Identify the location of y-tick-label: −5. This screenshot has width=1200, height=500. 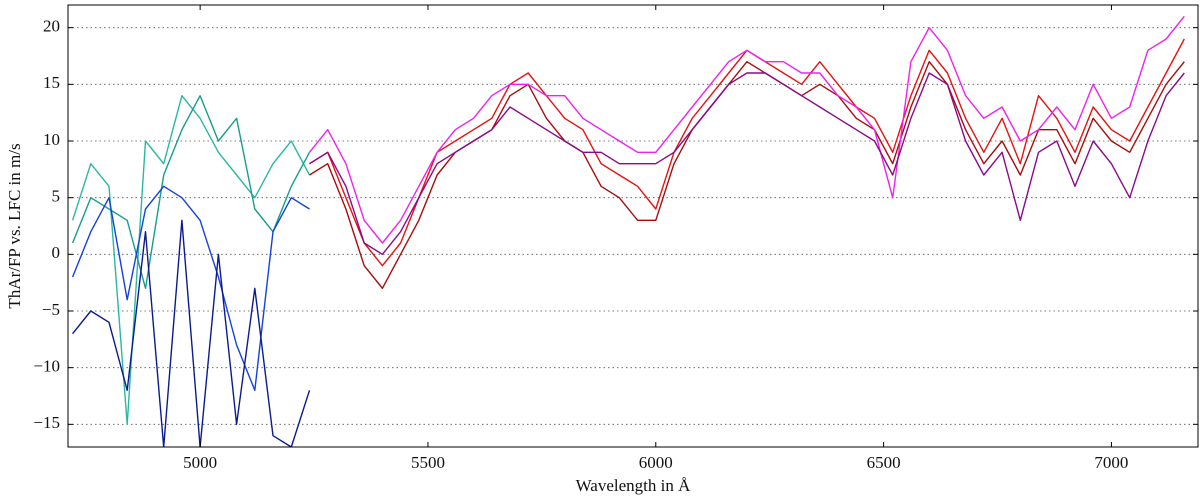
(51, 309).